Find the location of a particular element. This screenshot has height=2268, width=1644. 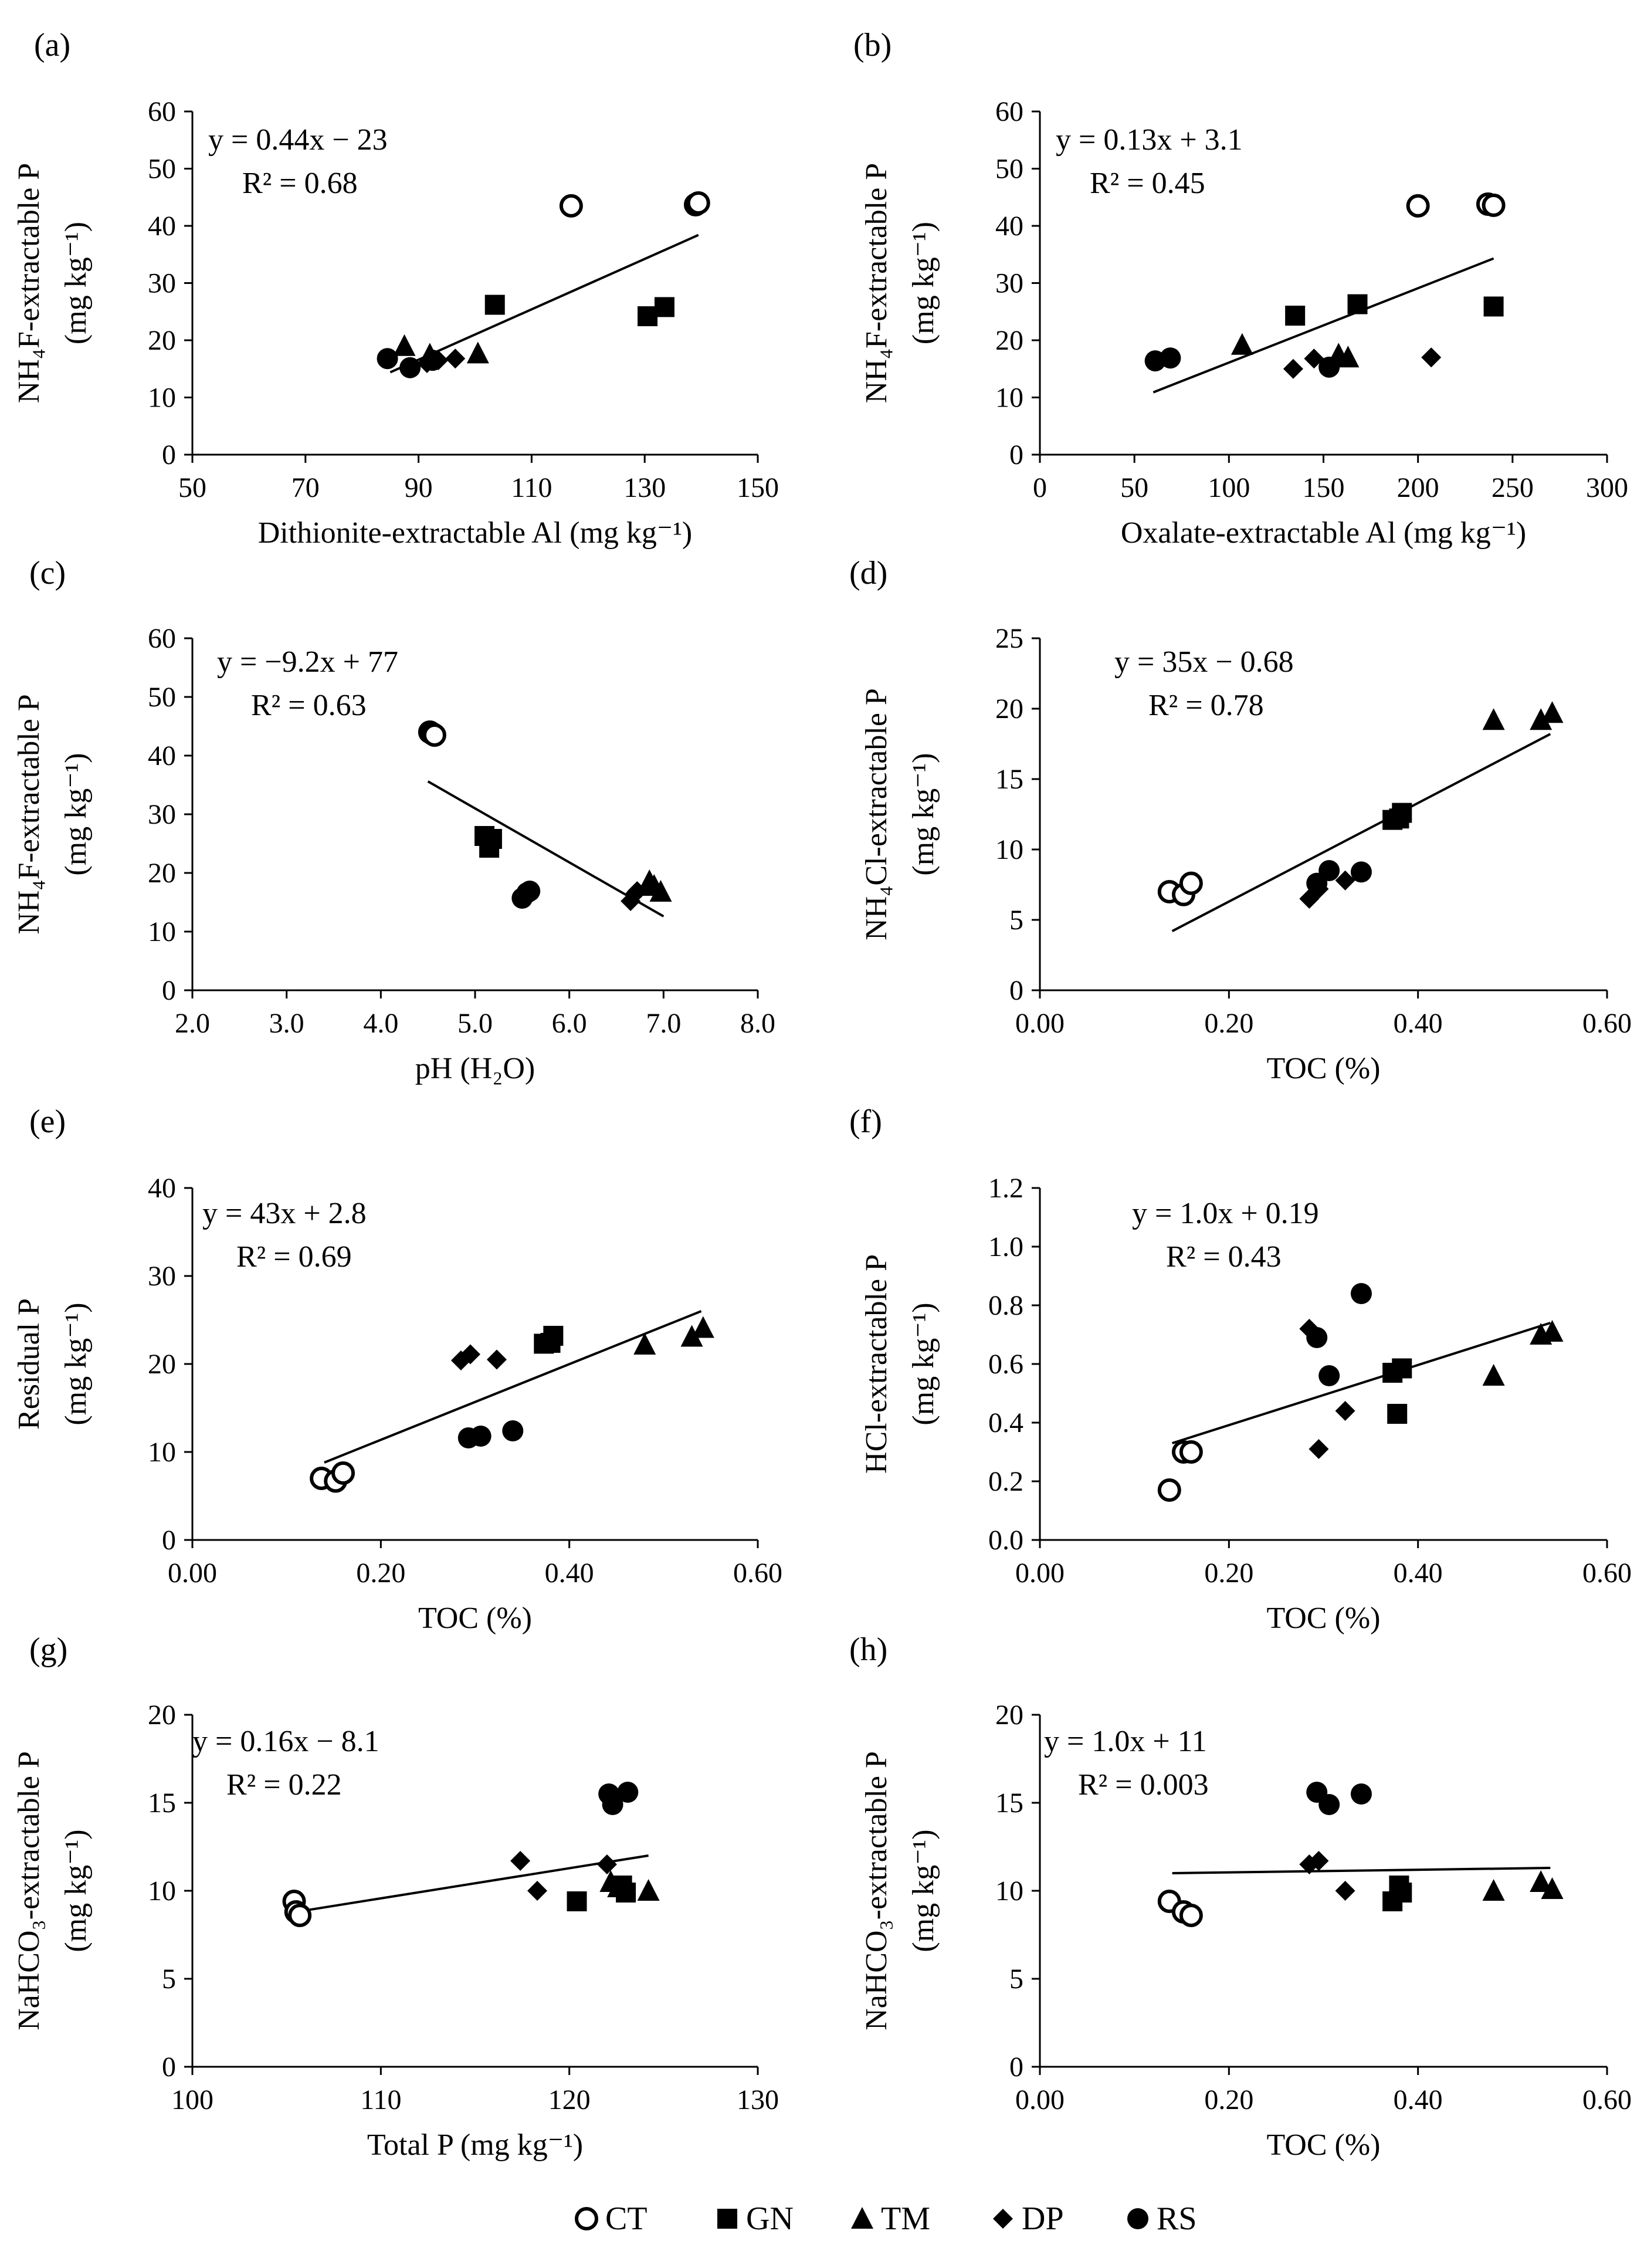

x-tick-label: 8.0 is located at coordinates (757, 1023).